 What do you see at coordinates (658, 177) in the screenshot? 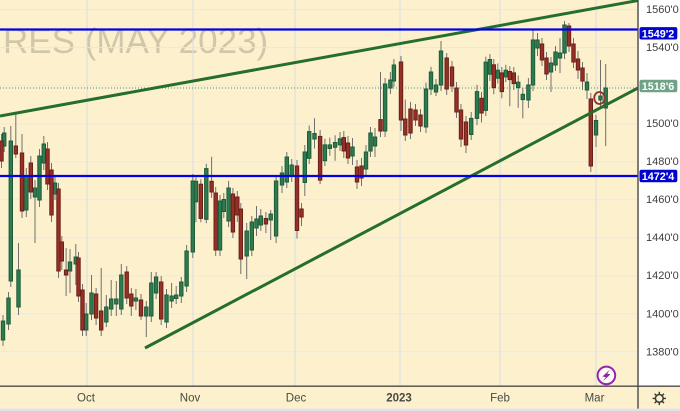
I see `svg-text: 1472'4` at bounding box center [658, 177].